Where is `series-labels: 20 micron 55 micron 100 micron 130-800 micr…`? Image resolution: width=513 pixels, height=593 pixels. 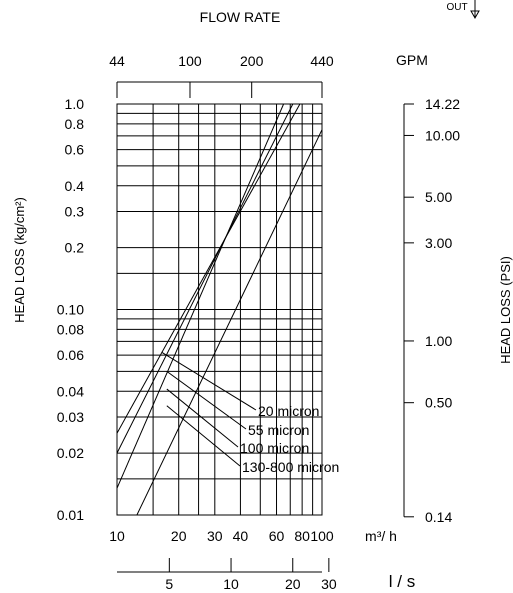 series-labels: 20 micron 55 micron 100 micron 130-800 micr… is located at coordinates (250, 413).